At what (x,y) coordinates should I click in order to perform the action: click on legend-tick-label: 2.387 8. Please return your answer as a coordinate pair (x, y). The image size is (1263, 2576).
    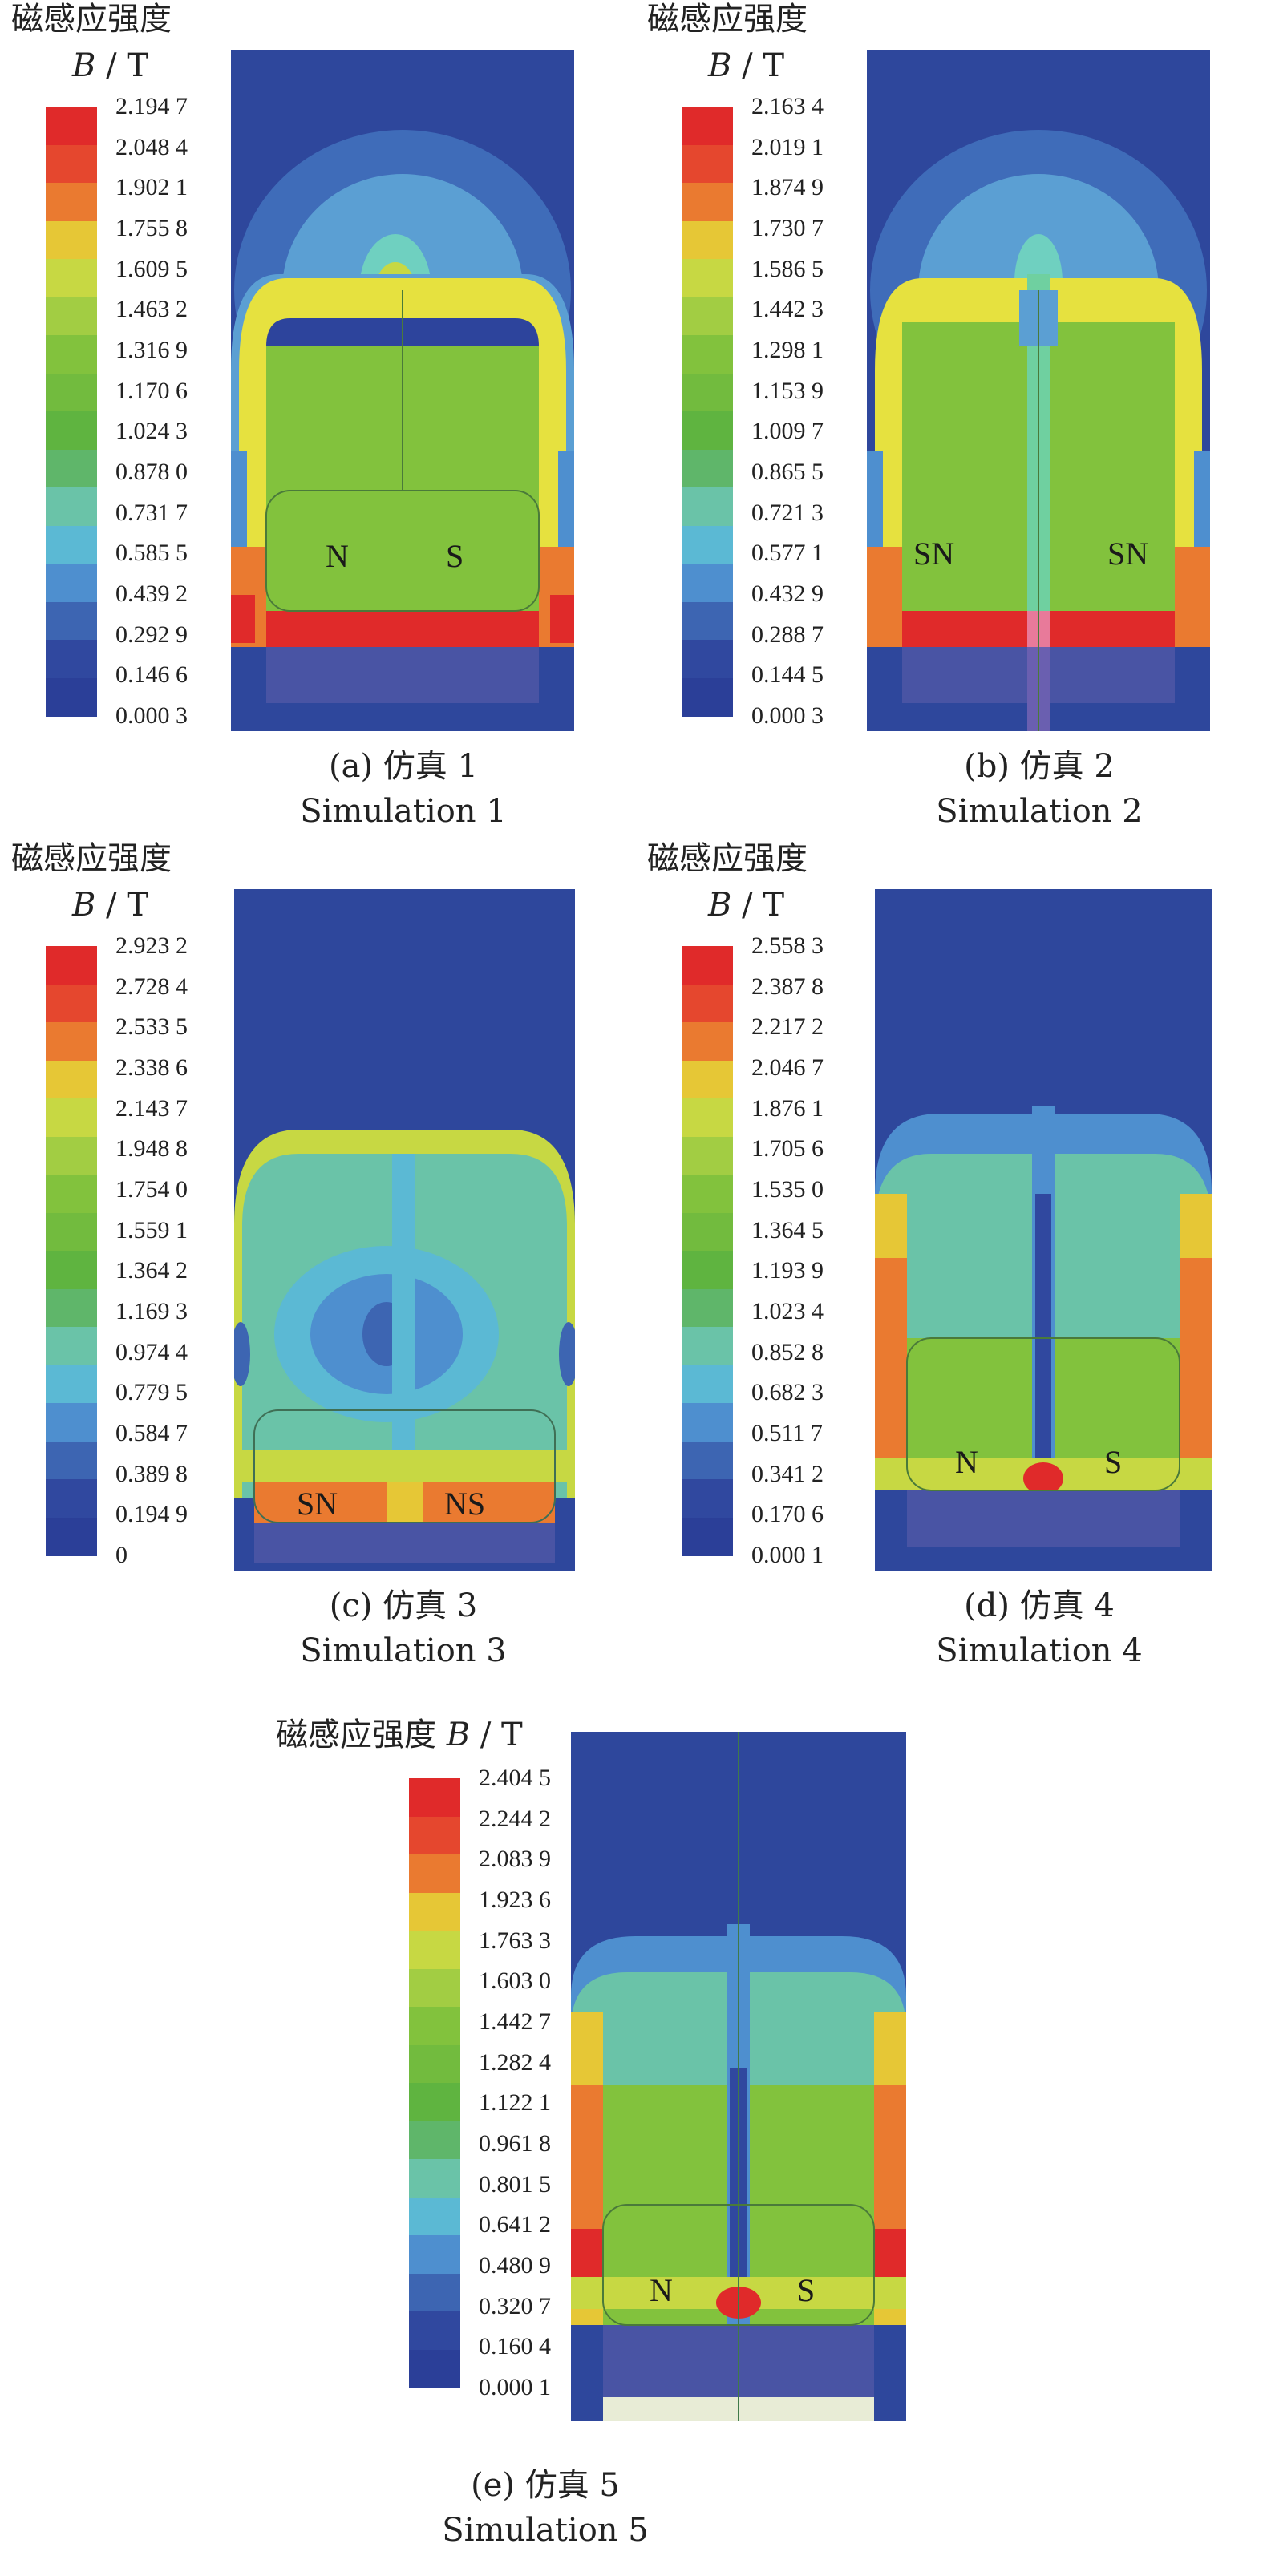
    Looking at the image, I should click on (787, 986).